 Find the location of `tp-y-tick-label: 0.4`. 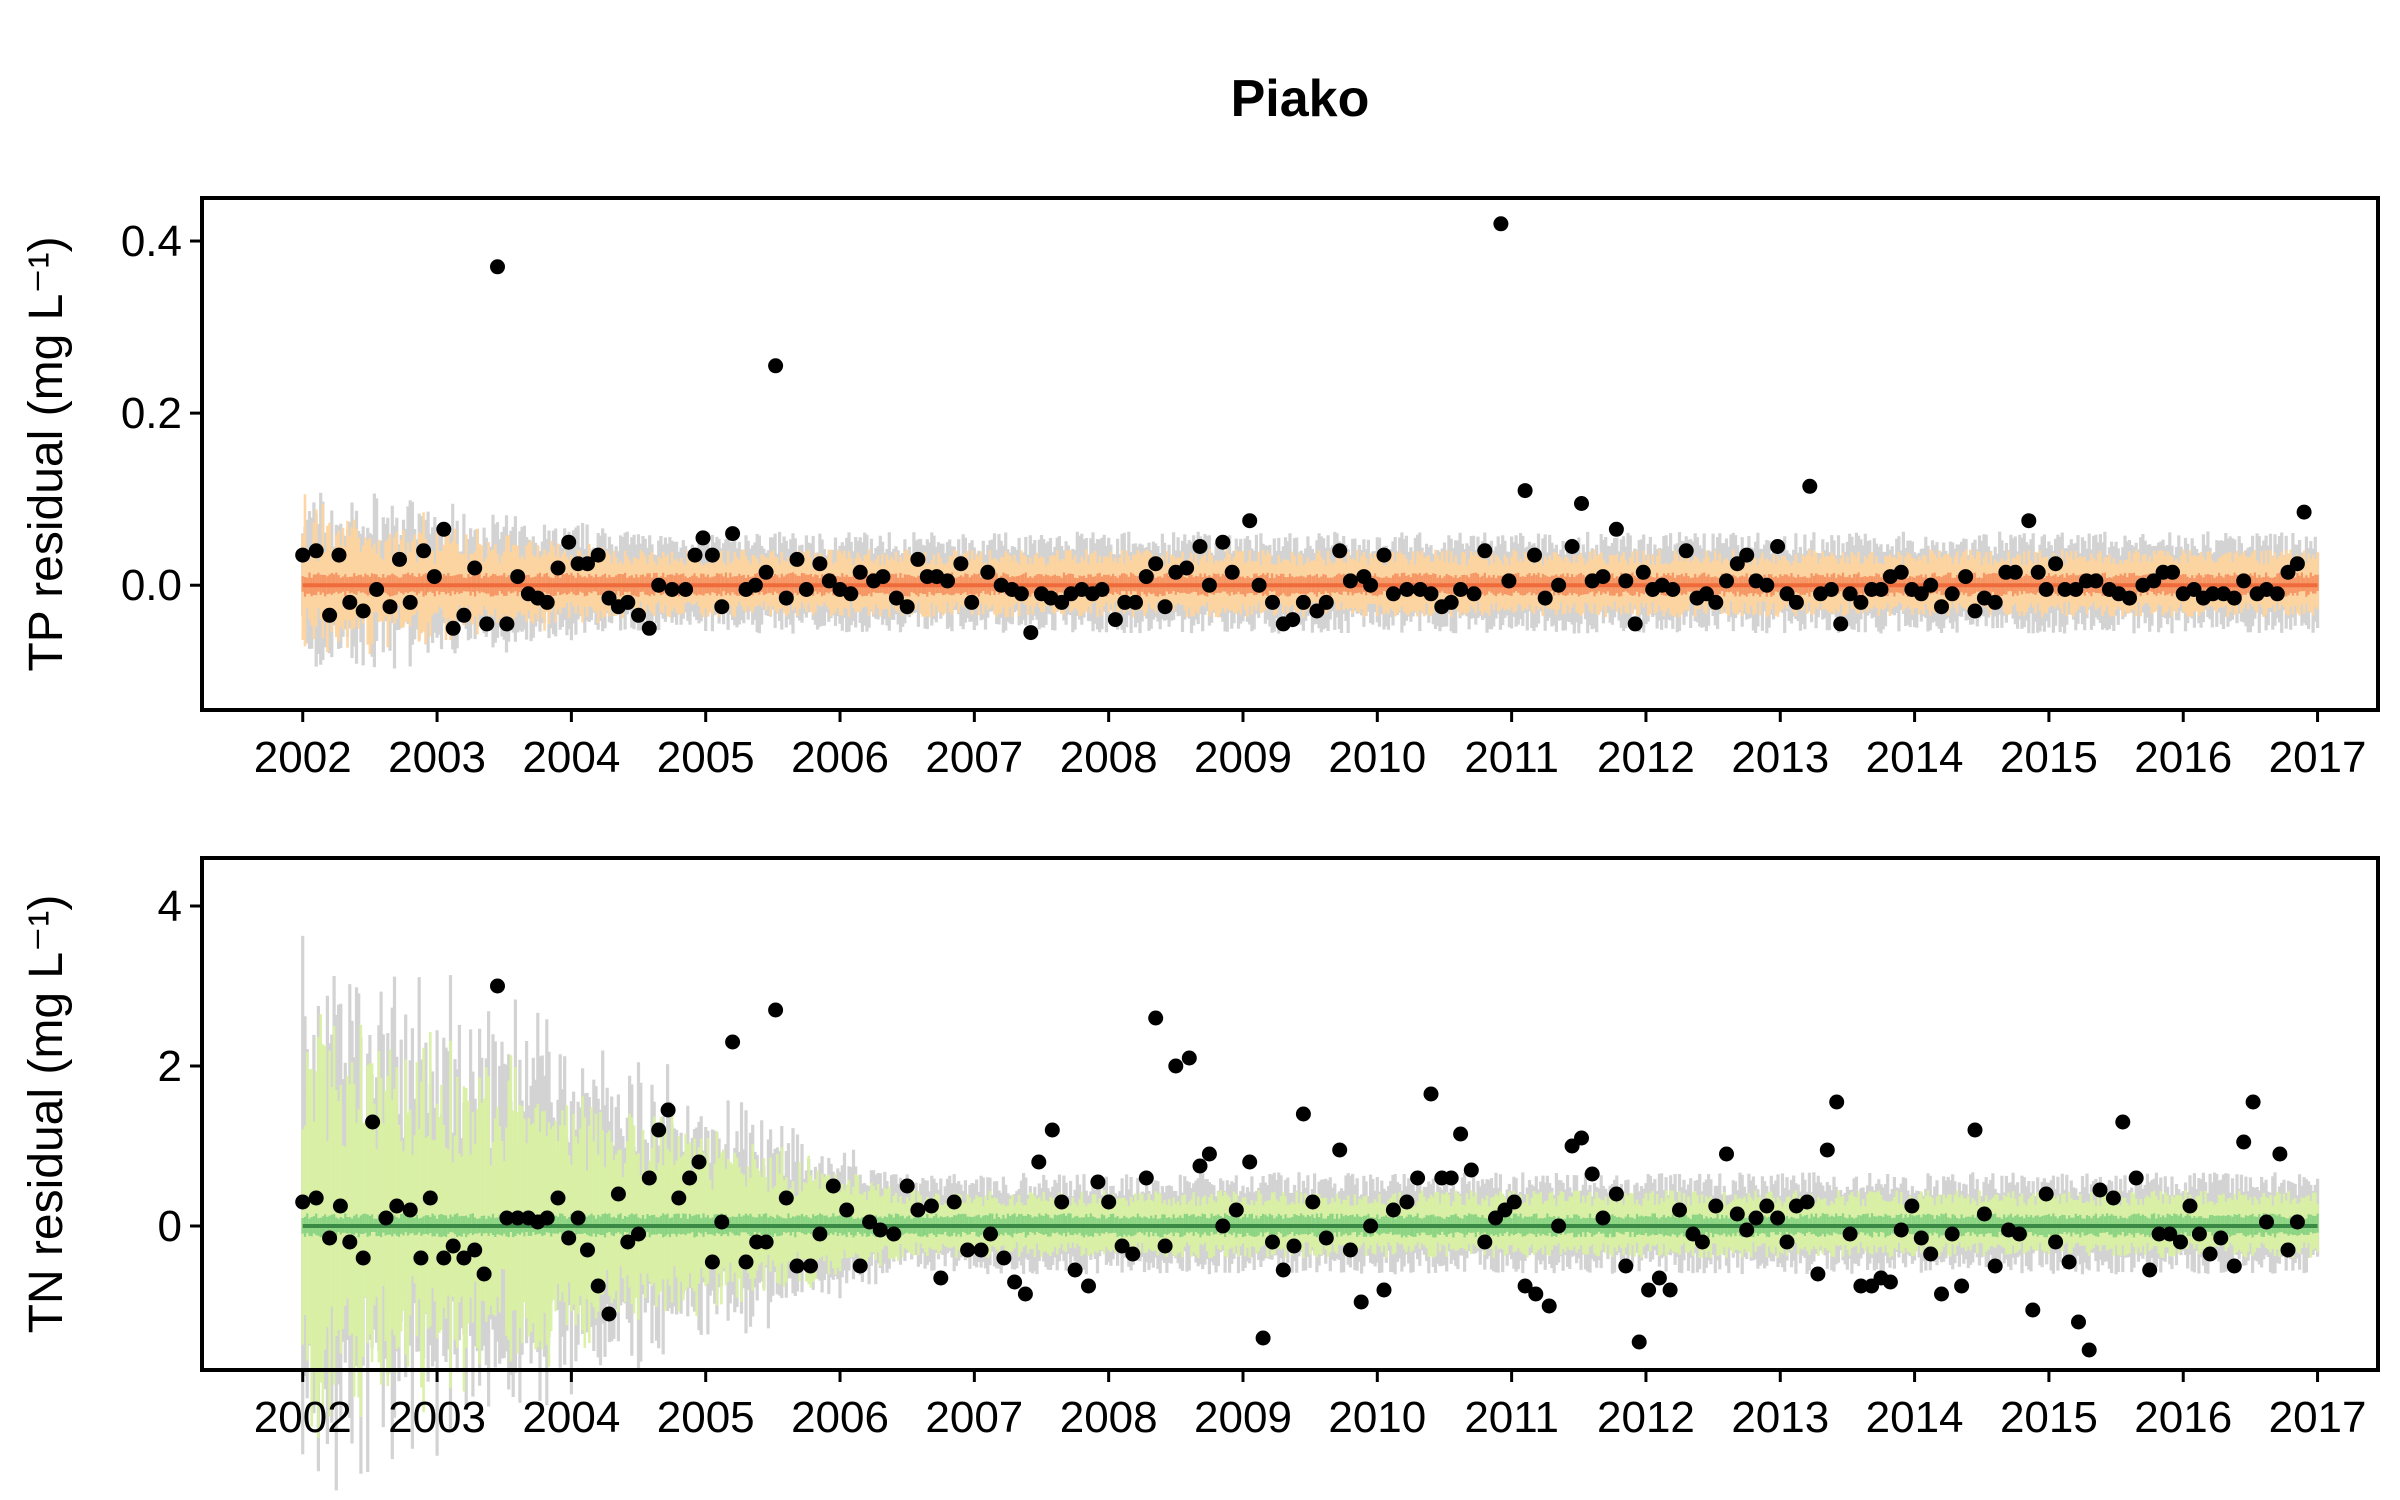

tp-y-tick-label: 0.4 is located at coordinates (151, 241).